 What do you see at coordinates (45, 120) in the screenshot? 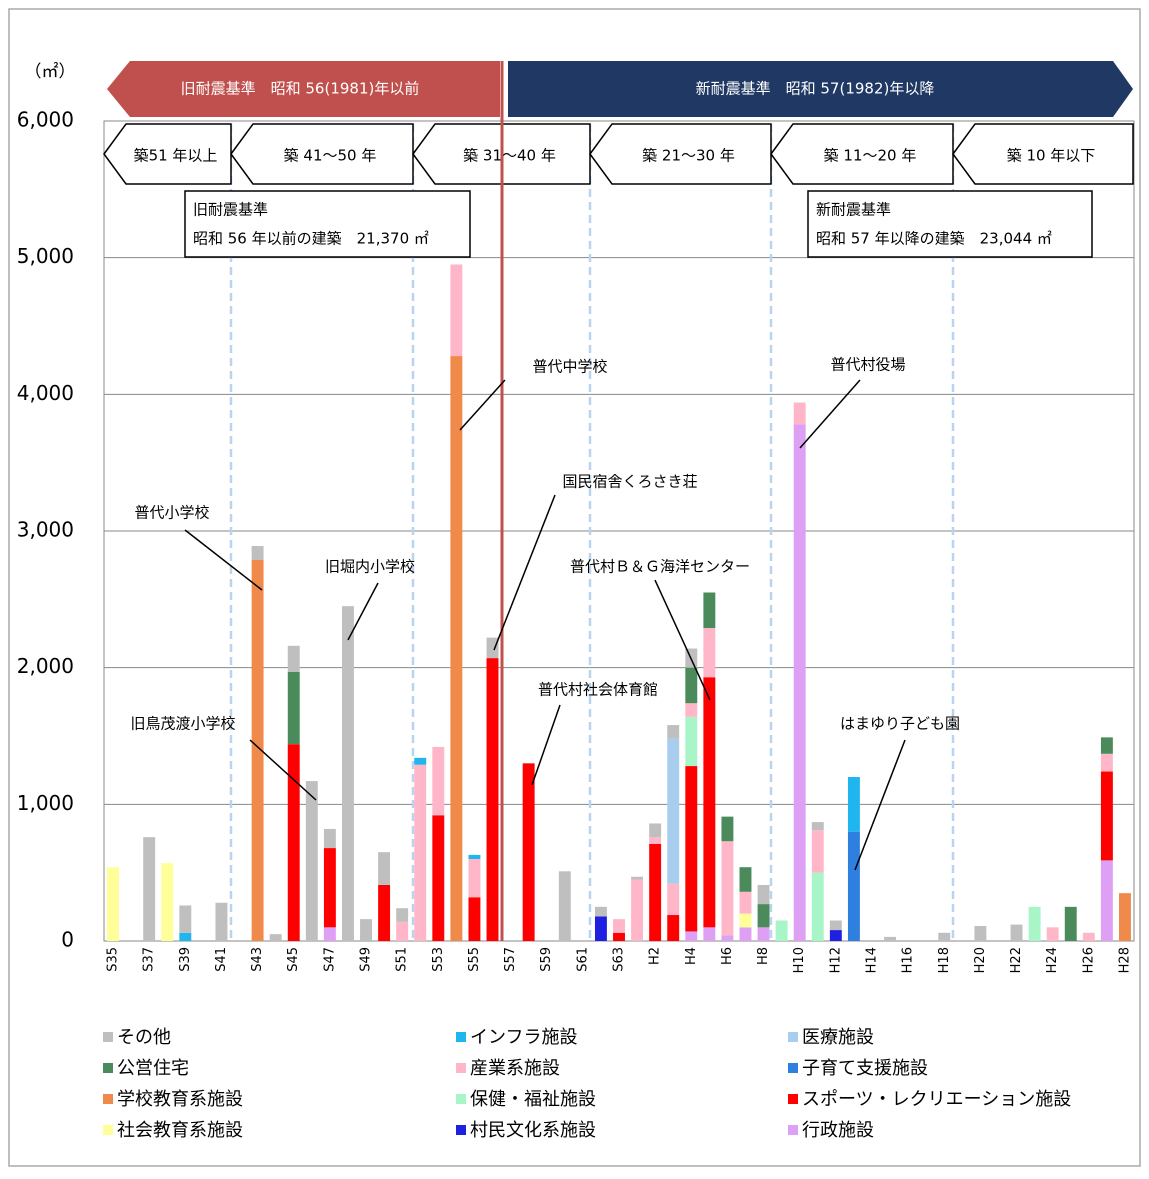
I see `y-tick-label: 6,000` at bounding box center [45, 120].